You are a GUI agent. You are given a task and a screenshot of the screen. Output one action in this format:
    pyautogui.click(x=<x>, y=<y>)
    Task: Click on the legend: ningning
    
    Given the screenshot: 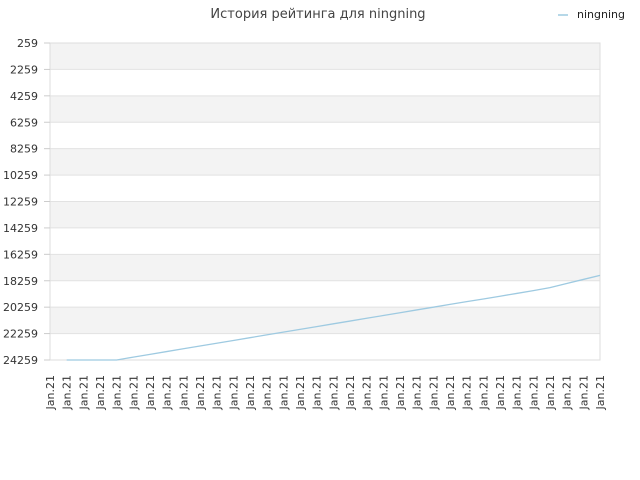 What is the action you would take?
    pyautogui.click(x=591, y=14)
    